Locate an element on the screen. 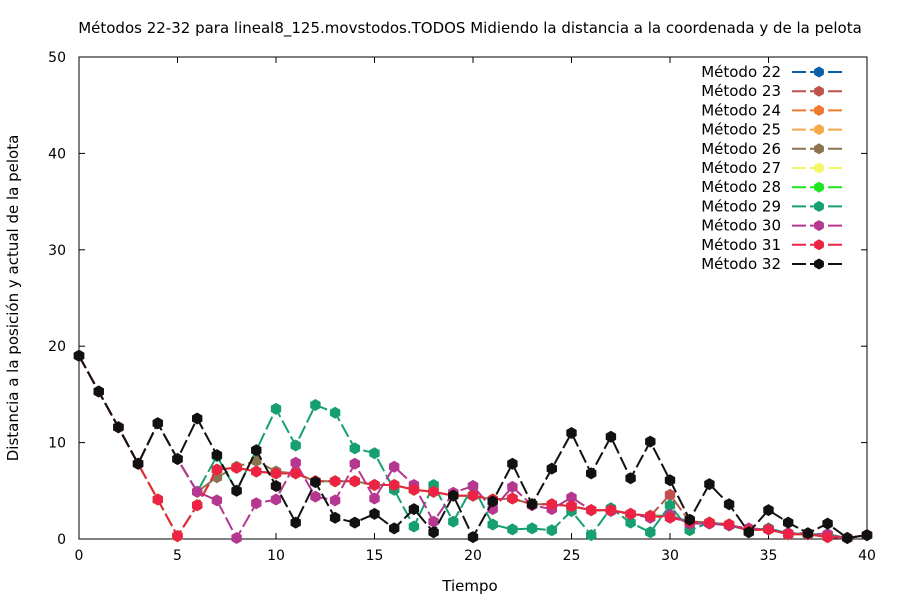 The height and width of the screenshot is (600, 900). legend-item: Método 23 is located at coordinates (773, 91).